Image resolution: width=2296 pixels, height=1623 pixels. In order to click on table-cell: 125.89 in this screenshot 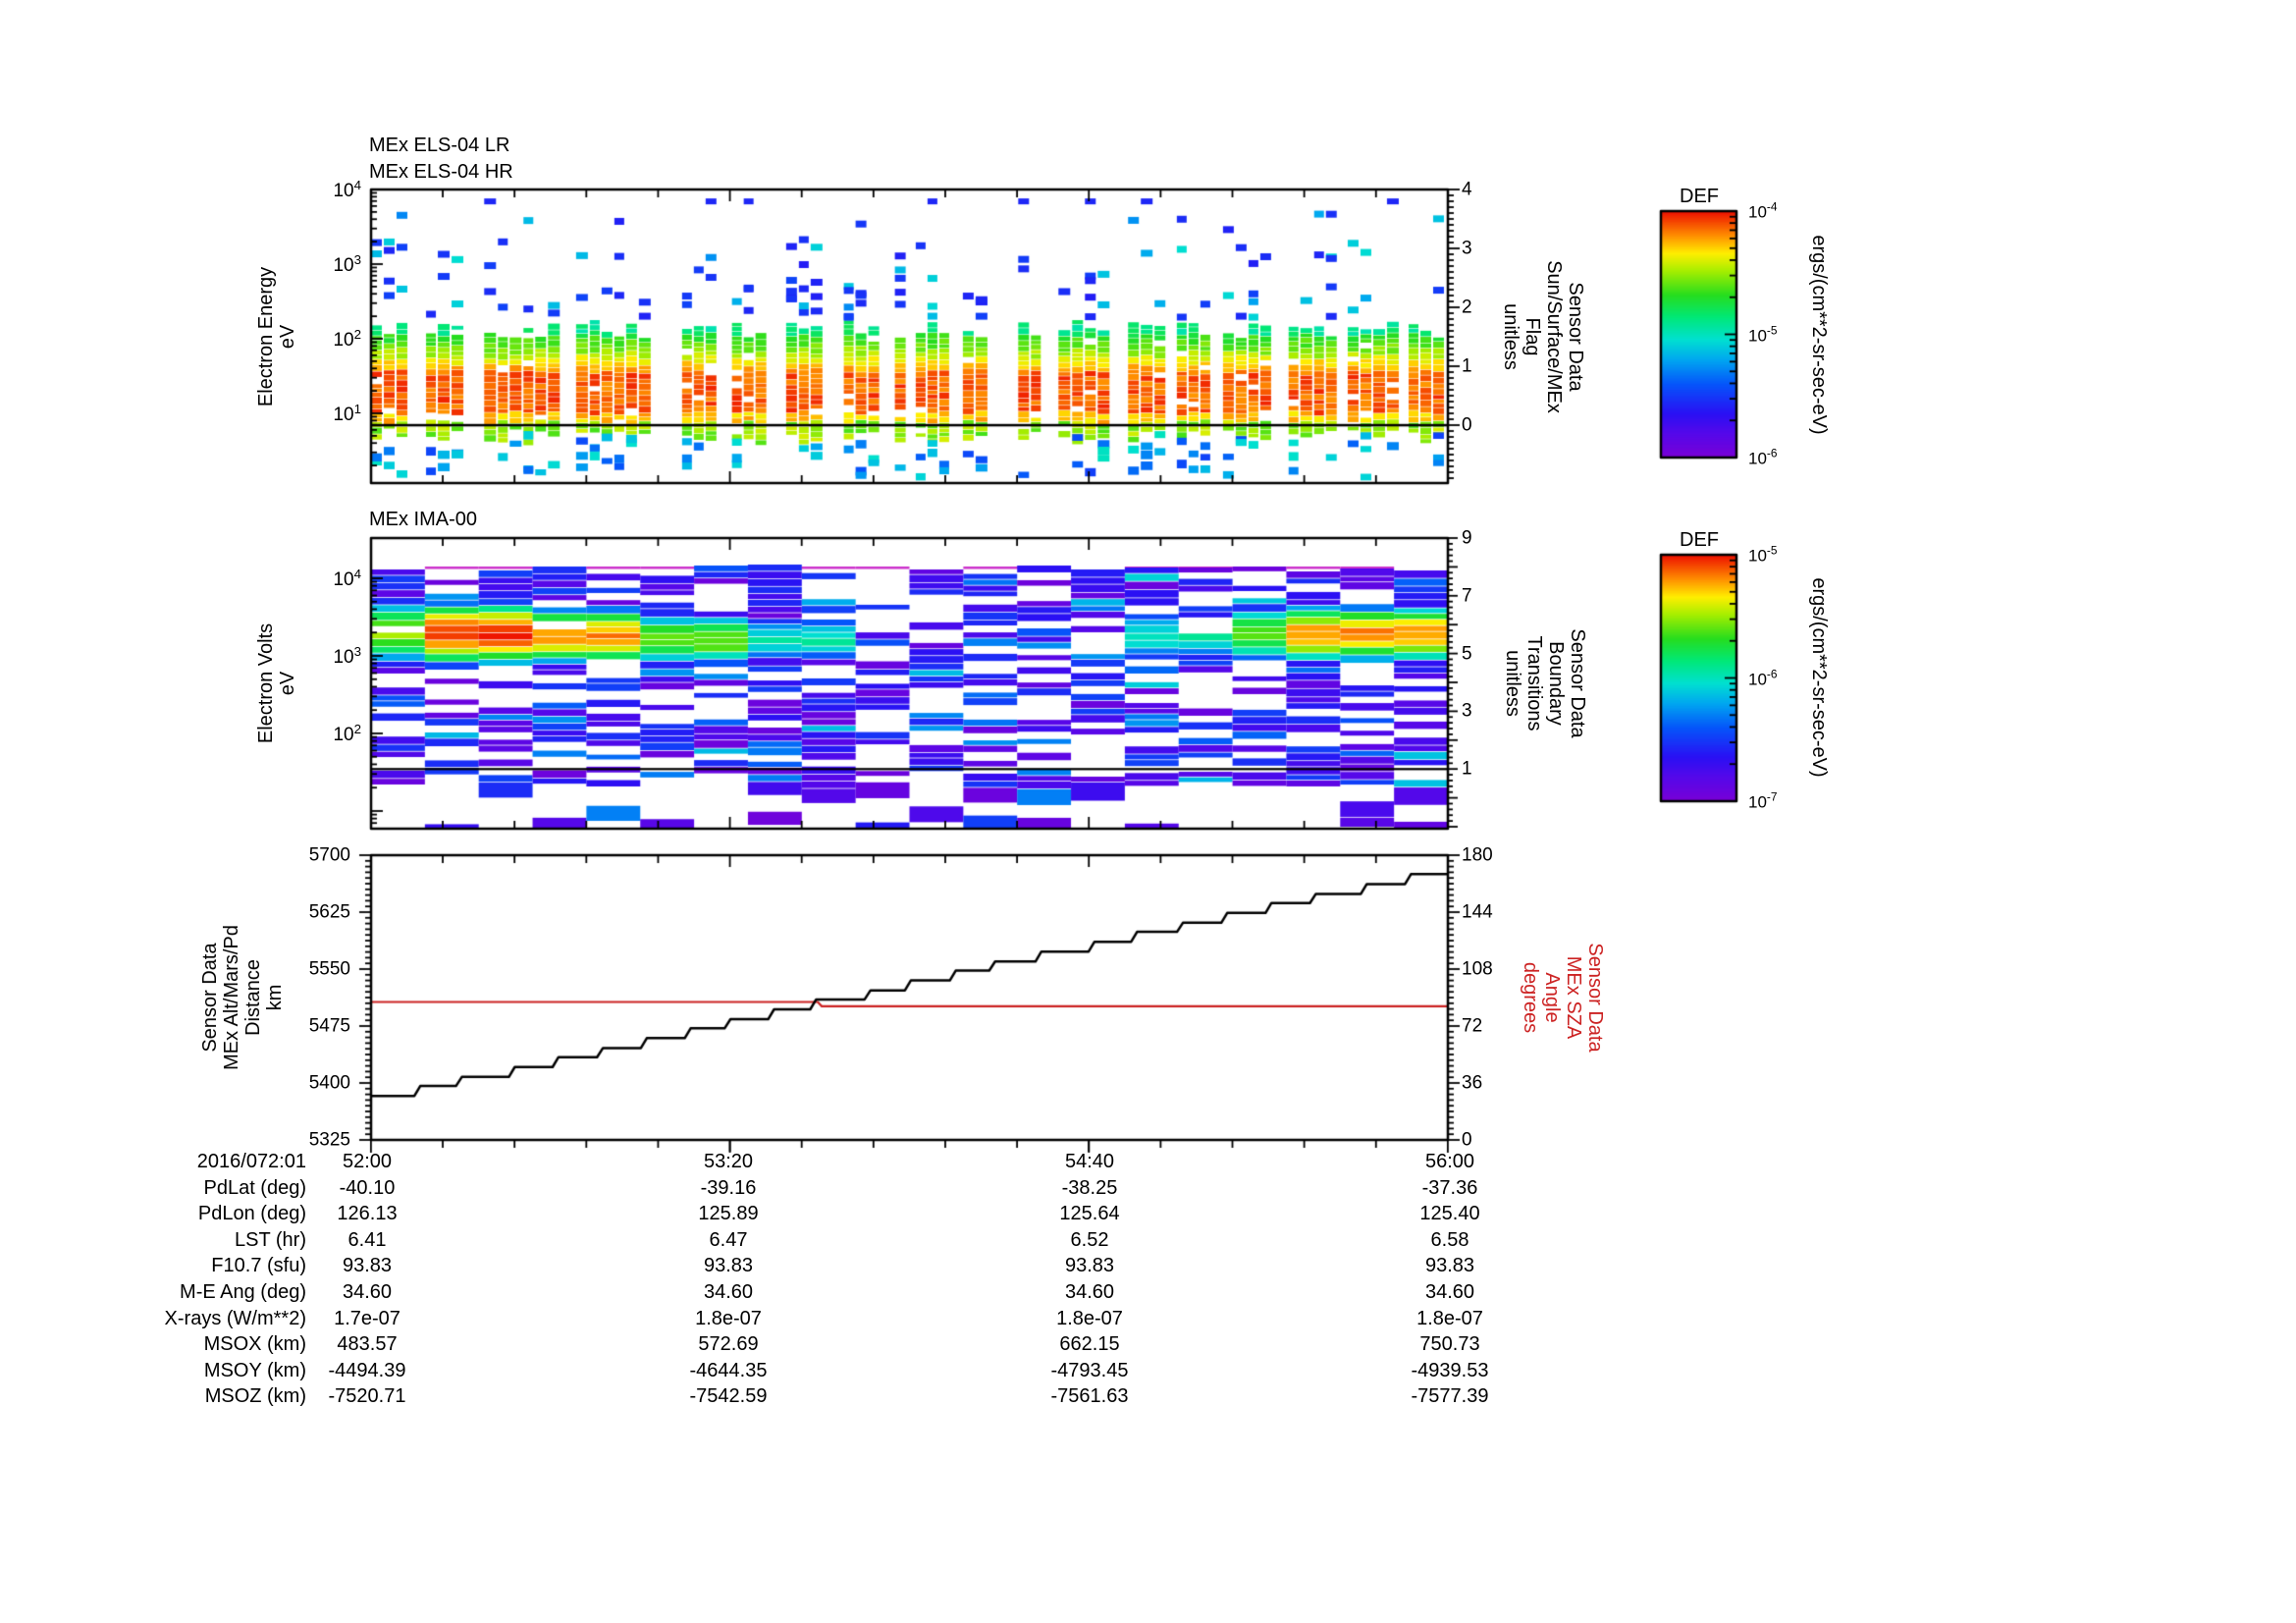, I will do `click(729, 1214)`.